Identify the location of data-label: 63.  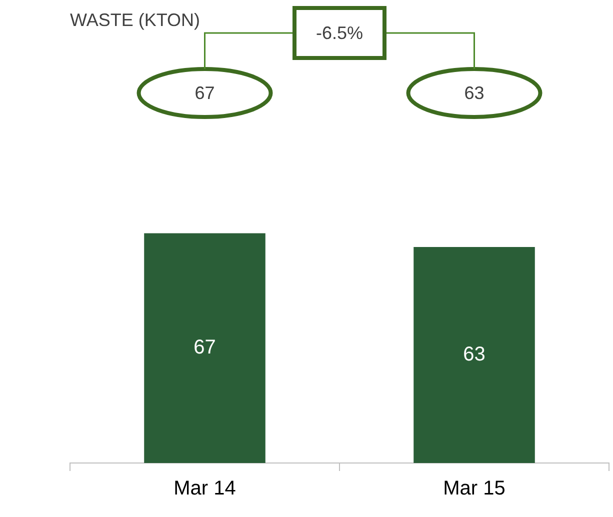
(474, 92).